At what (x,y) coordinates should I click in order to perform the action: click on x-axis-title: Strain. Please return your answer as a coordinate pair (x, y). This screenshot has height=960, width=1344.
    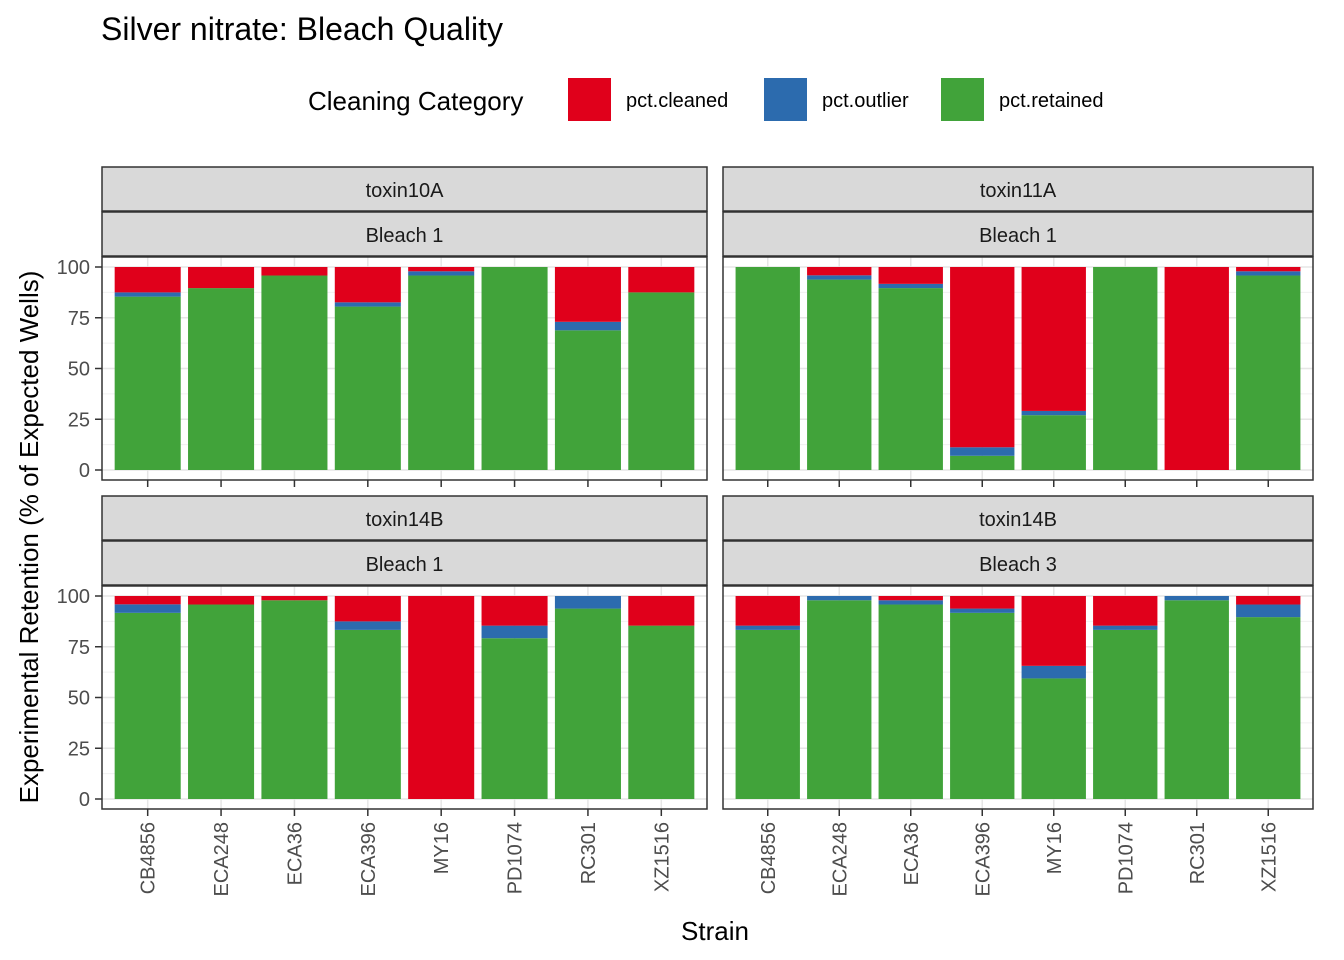
    Looking at the image, I should click on (715, 931).